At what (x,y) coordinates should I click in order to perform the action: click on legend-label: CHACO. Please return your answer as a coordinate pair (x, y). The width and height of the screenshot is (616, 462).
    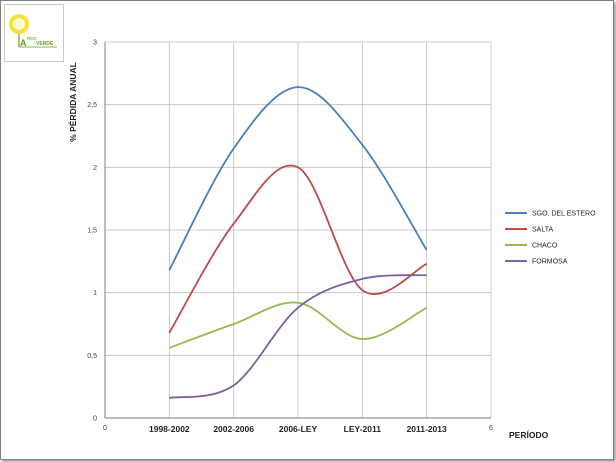
    Looking at the image, I should click on (545, 246).